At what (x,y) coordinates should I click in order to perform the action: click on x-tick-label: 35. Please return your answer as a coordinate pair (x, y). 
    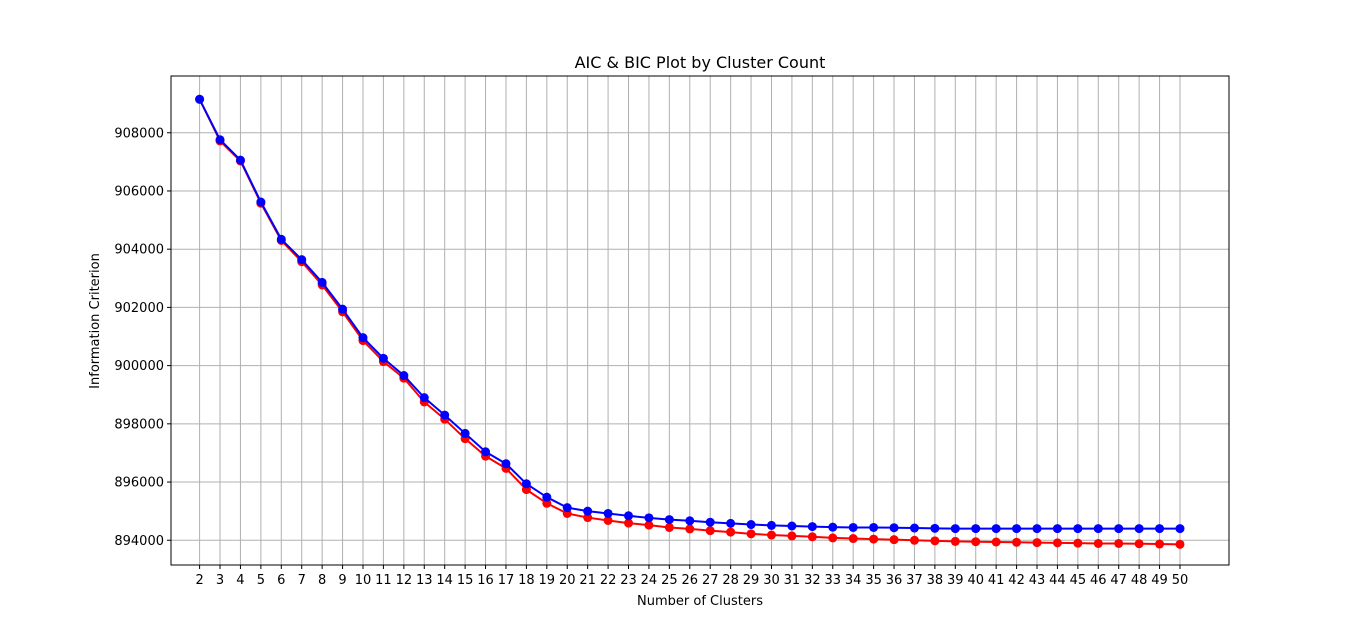
    Looking at the image, I should click on (873, 580).